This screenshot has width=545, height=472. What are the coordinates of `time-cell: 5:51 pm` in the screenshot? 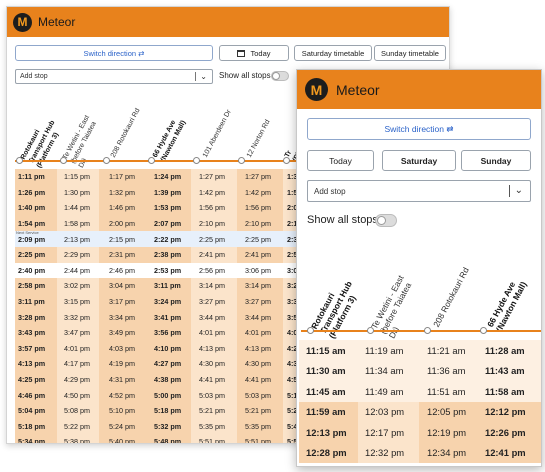 It's located at (214, 438).